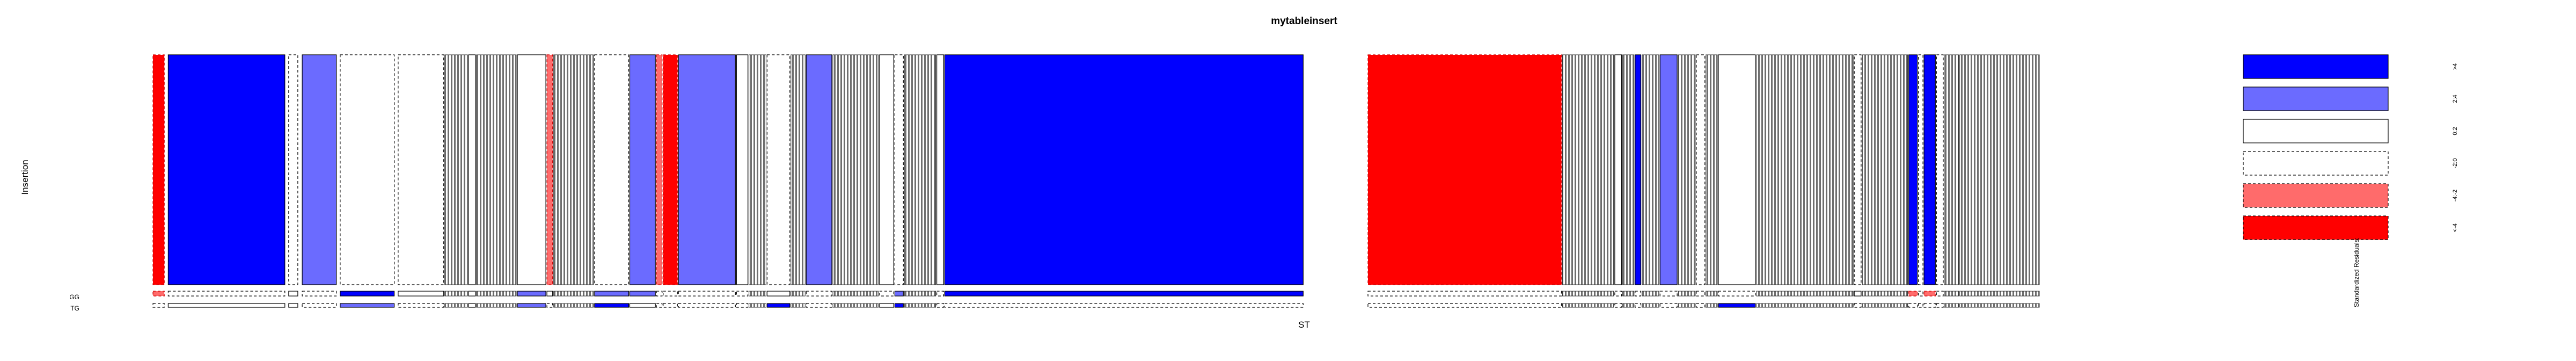 The height and width of the screenshot is (361, 2576). I want to click on legend-label: -4:-2, so click(2455, 196).